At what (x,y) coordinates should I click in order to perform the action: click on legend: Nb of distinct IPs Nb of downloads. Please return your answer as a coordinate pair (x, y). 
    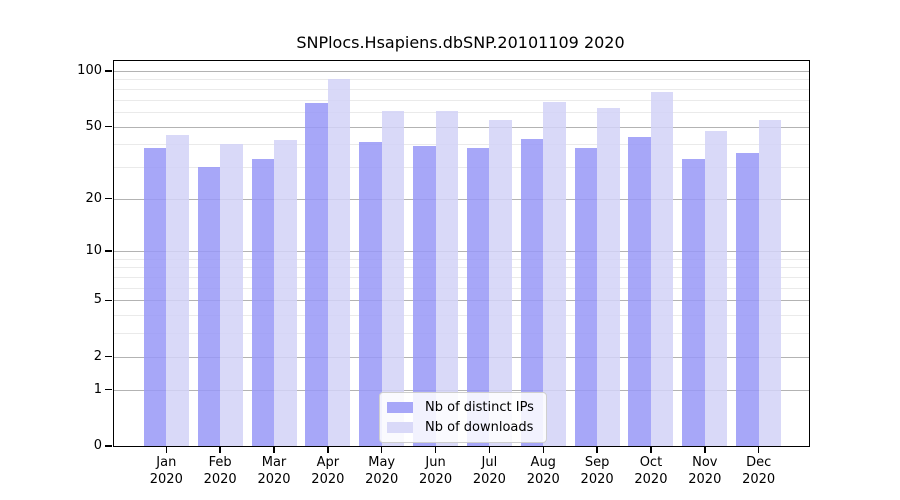
    Looking at the image, I should click on (463, 417).